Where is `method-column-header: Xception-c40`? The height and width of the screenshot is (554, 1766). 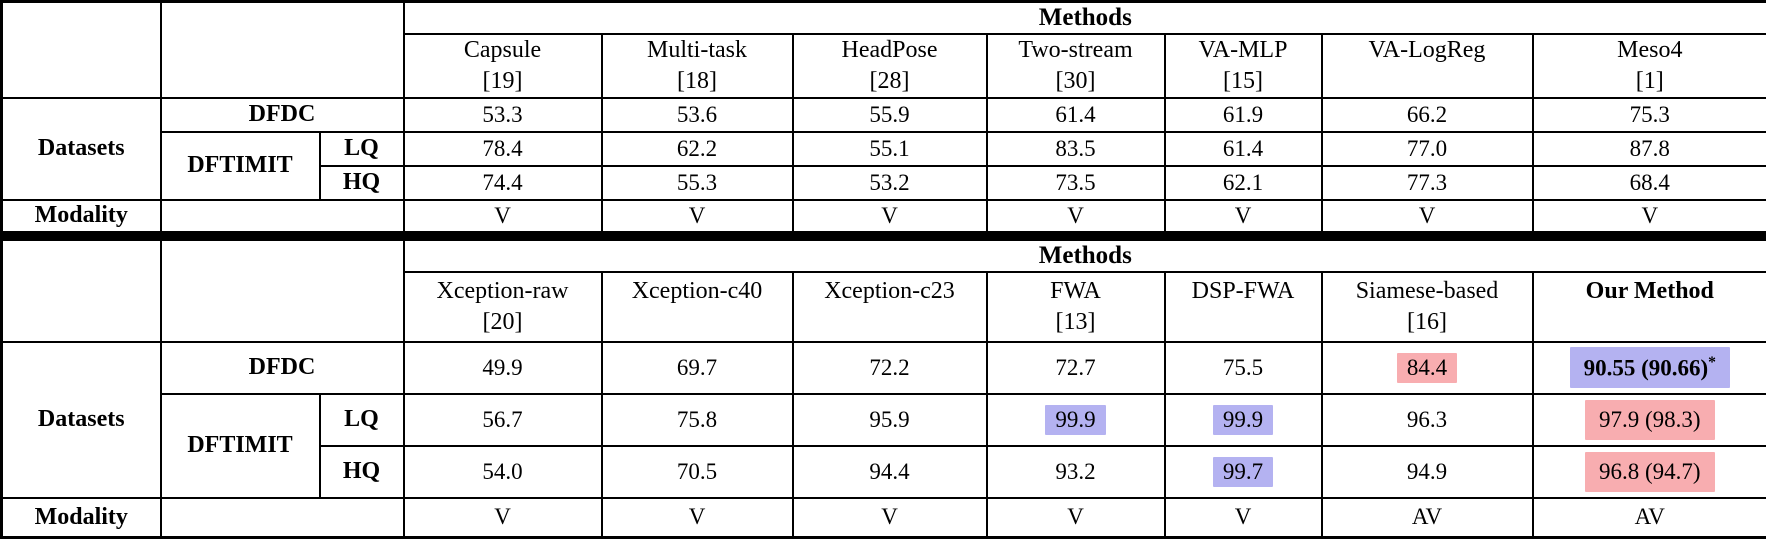
method-column-header: Xception-c40 is located at coordinates (697, 306).